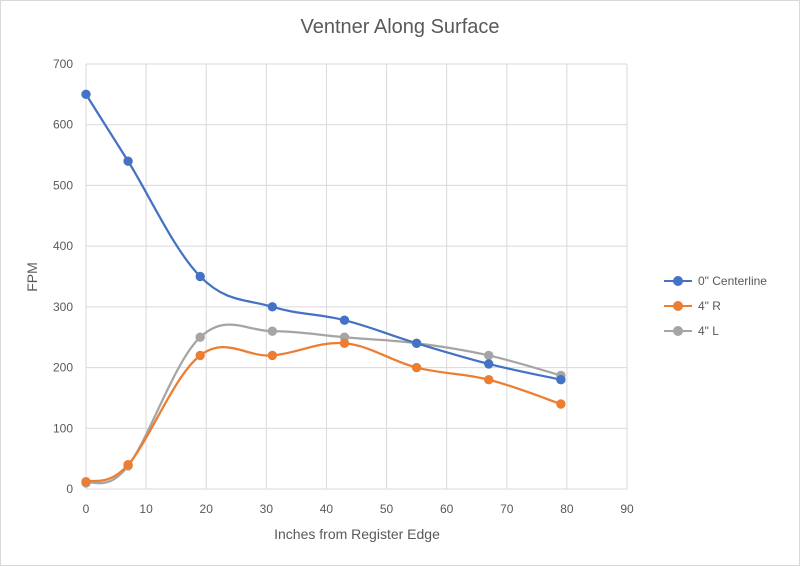 This screenshot has width=800, height=566. I want to click on y-tick-label: 300, so click(63, 307).